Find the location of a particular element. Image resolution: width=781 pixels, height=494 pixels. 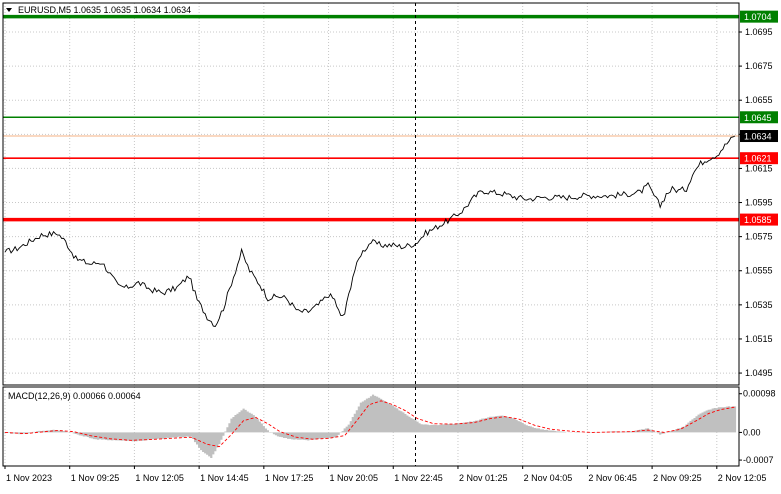

time-tick-label: 1 Nov 20:05 is located at coordinates (354, 478).